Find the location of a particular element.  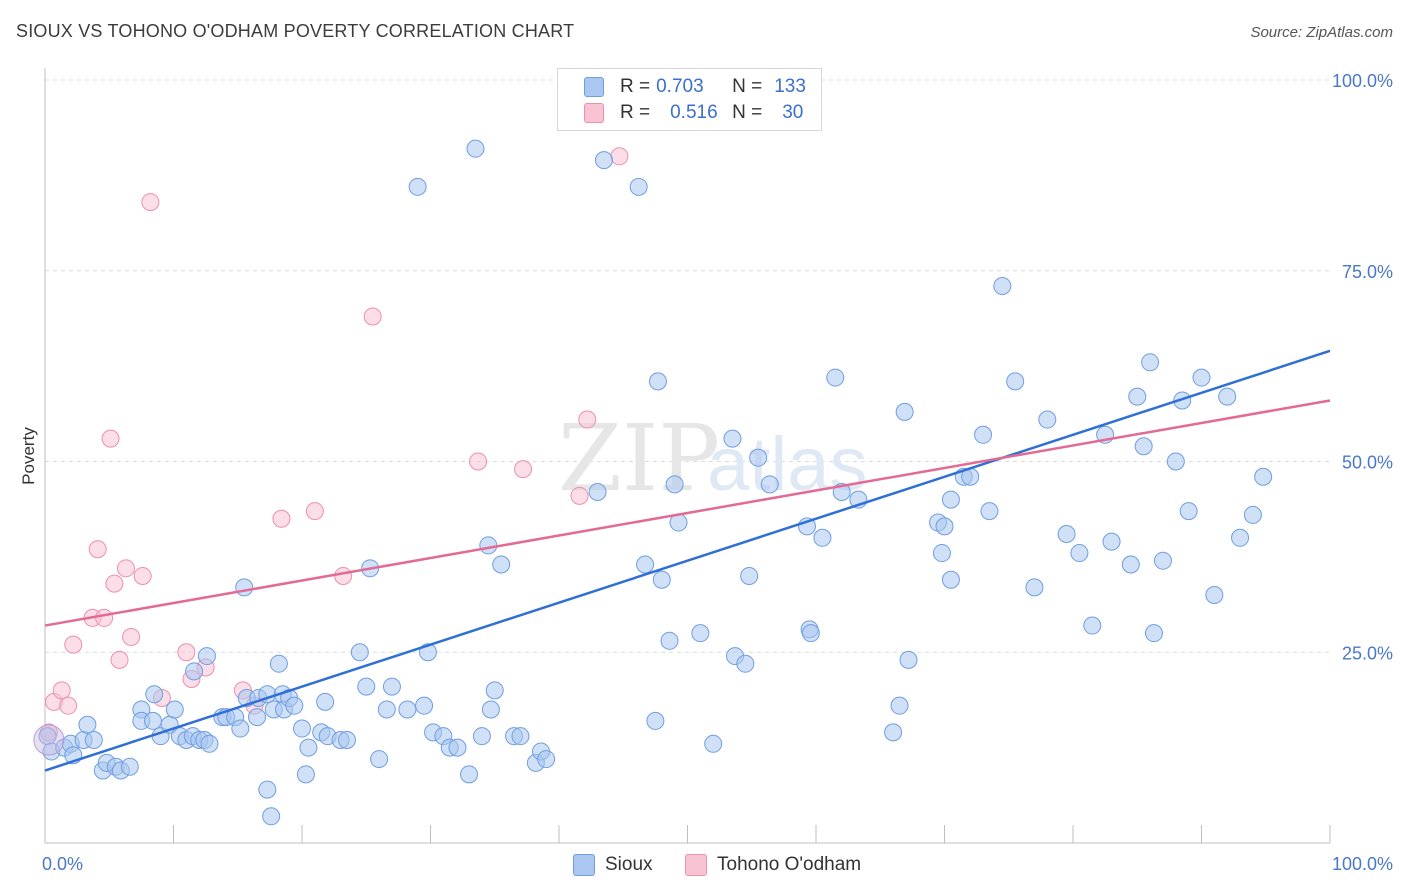

y-tick-label: 100.0% is located at coordinates (1362, 81).